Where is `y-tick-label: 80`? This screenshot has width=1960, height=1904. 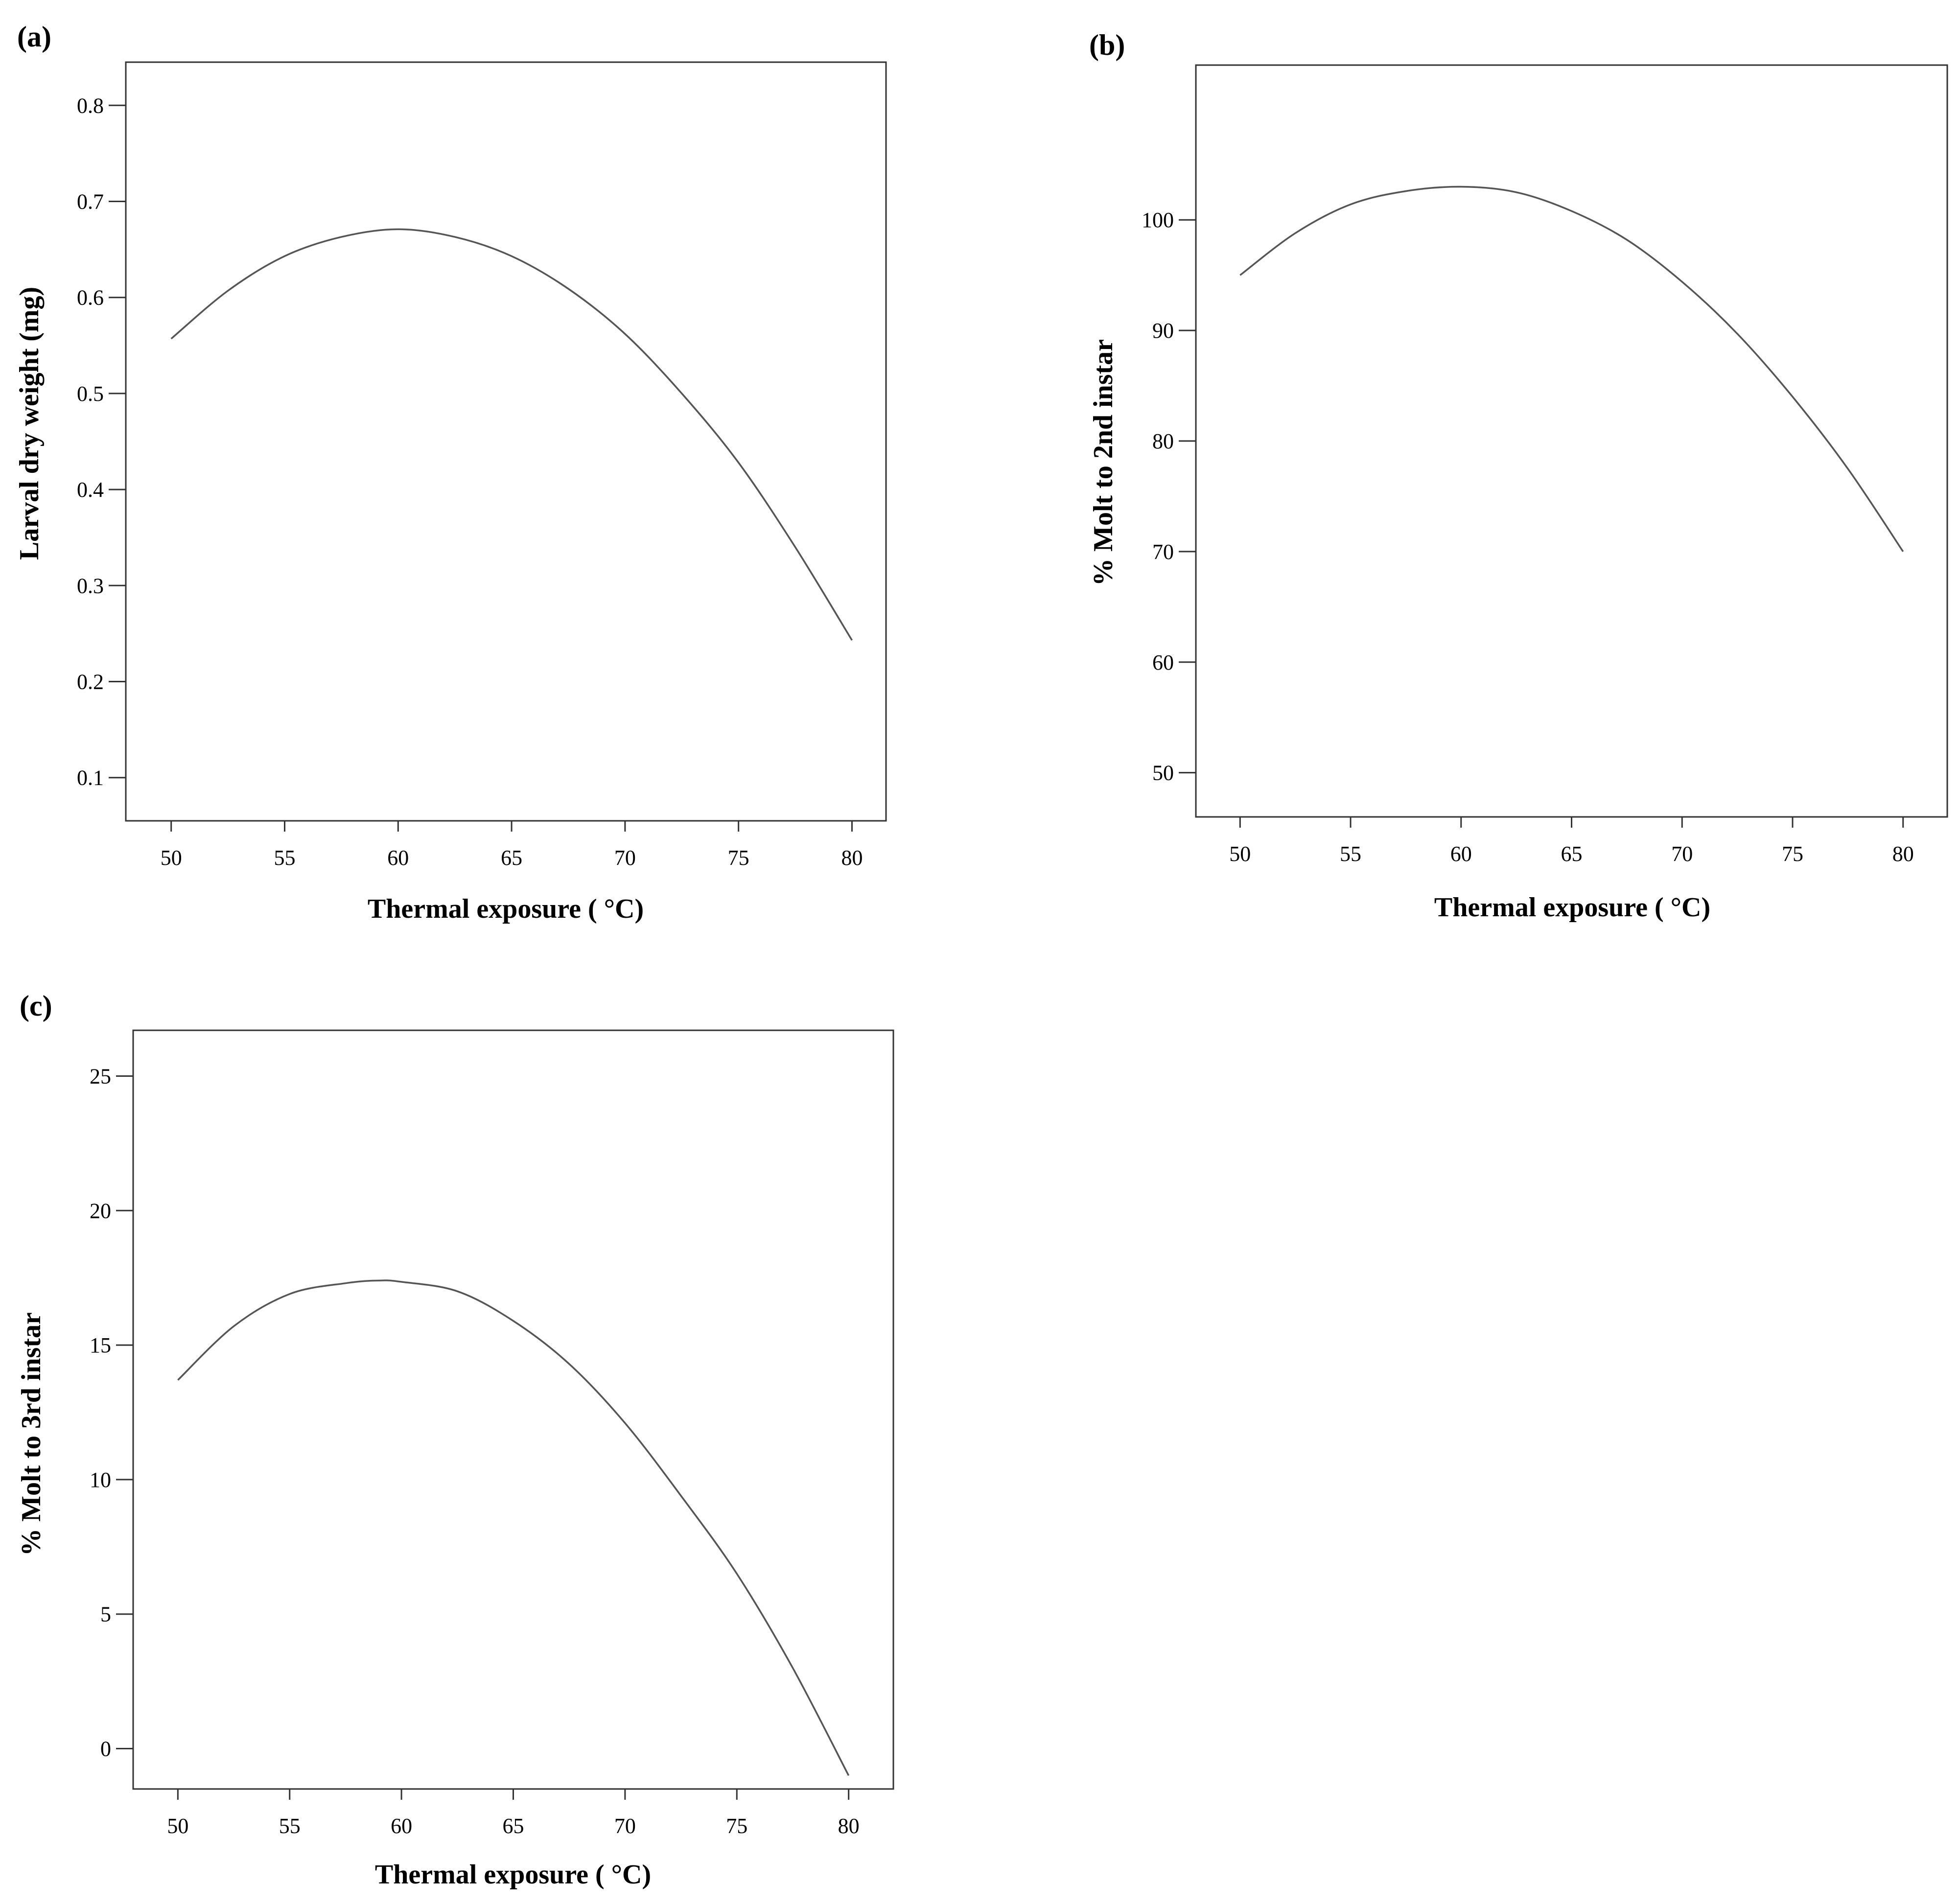 y-tick-label: 80 is located at coordinates (1163, 441).